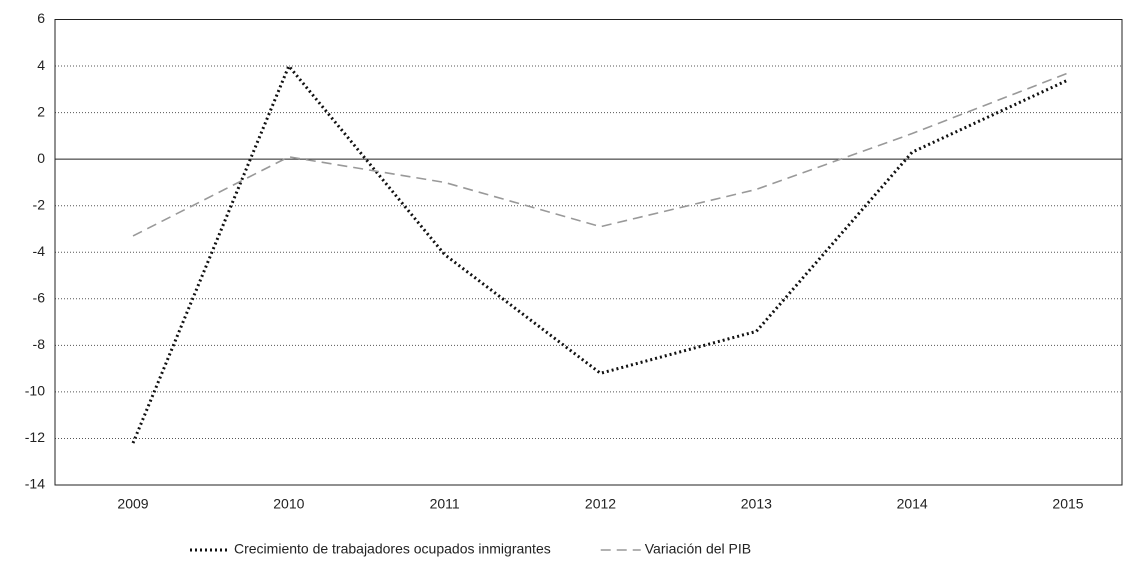  I want to click on y-tick-label: -4, so click(39, 251).